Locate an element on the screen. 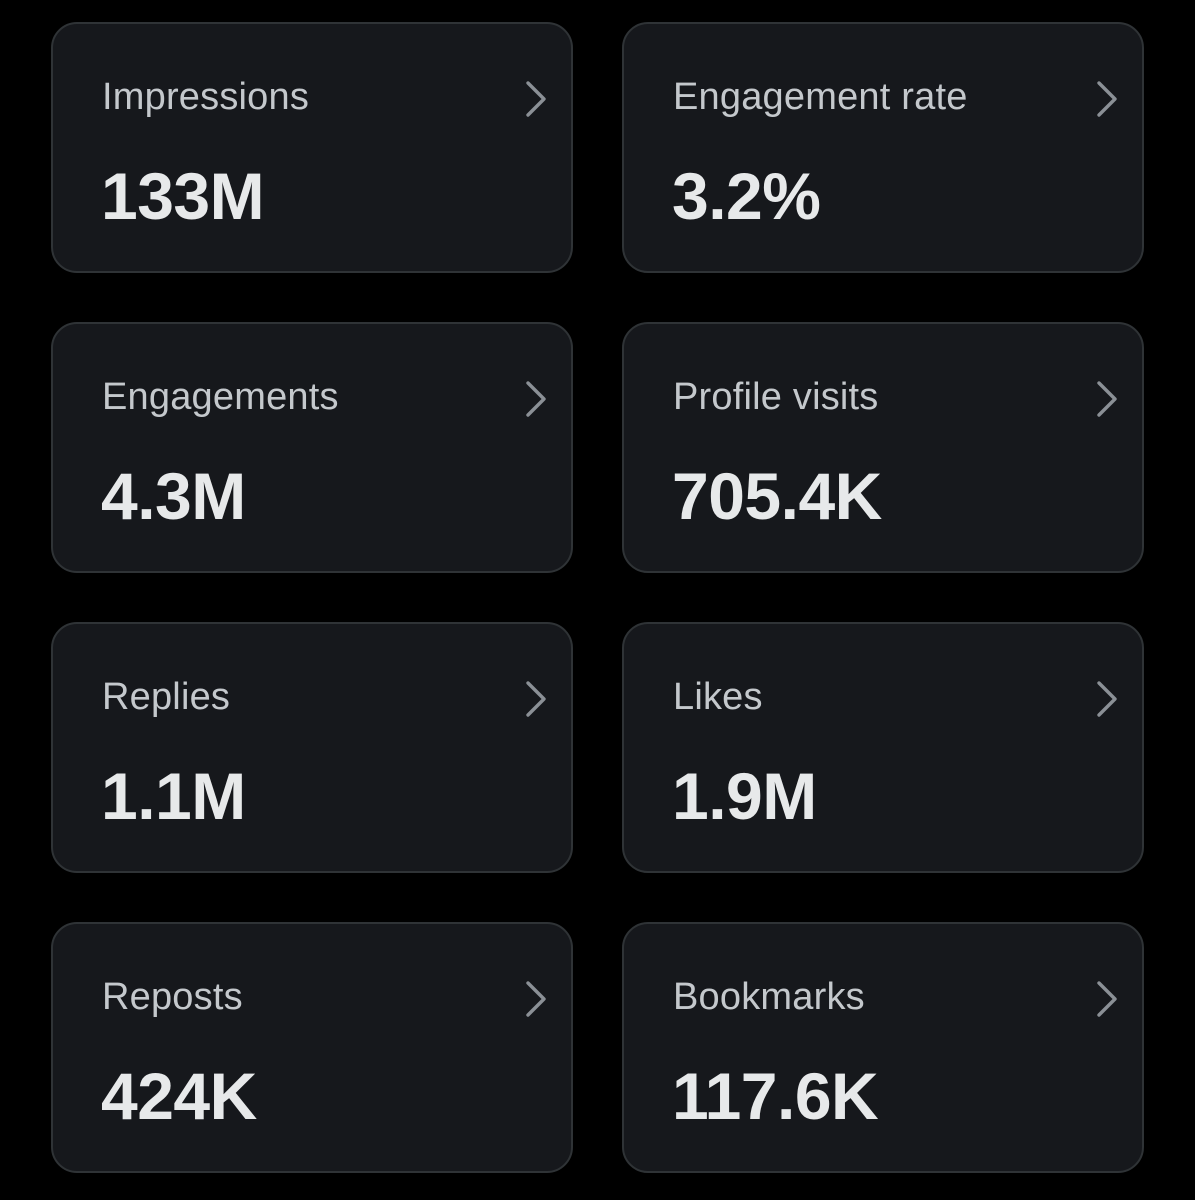  metric-value: 4.3M is located at coordinates (173, 496).